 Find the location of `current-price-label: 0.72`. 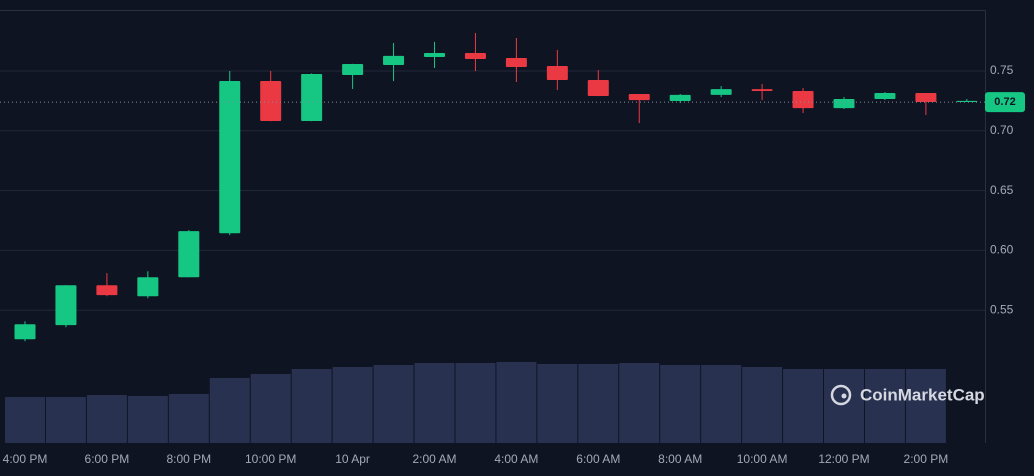

current-price-label: 0.72 is located at coordinates (1004, 102).